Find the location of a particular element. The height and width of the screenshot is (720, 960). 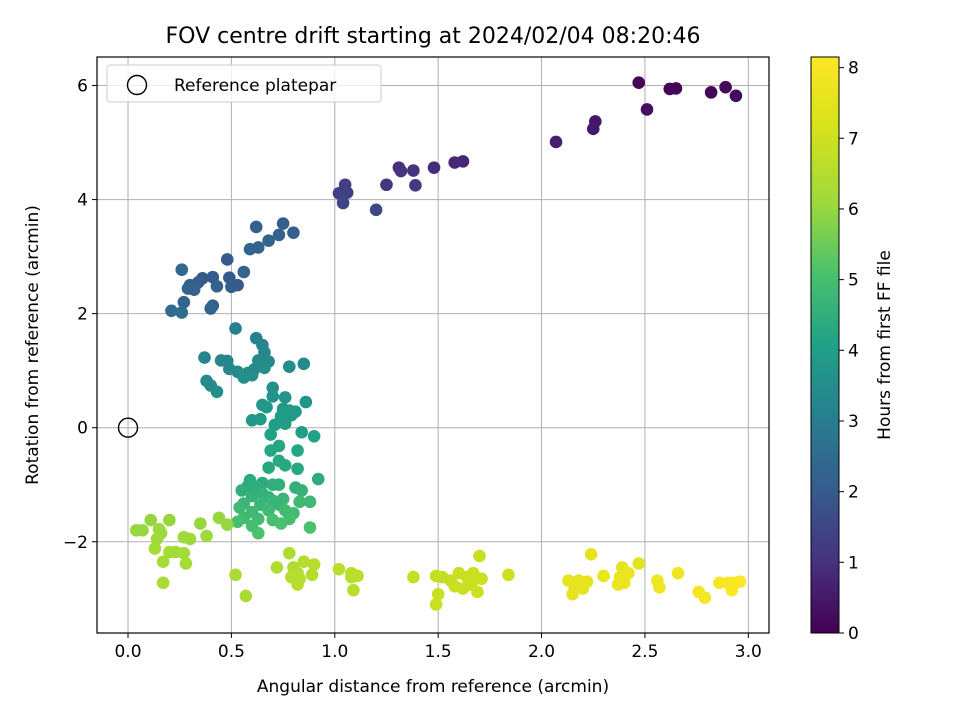

colorbar-tick-label: 7 is located at coordinates (853, 139).